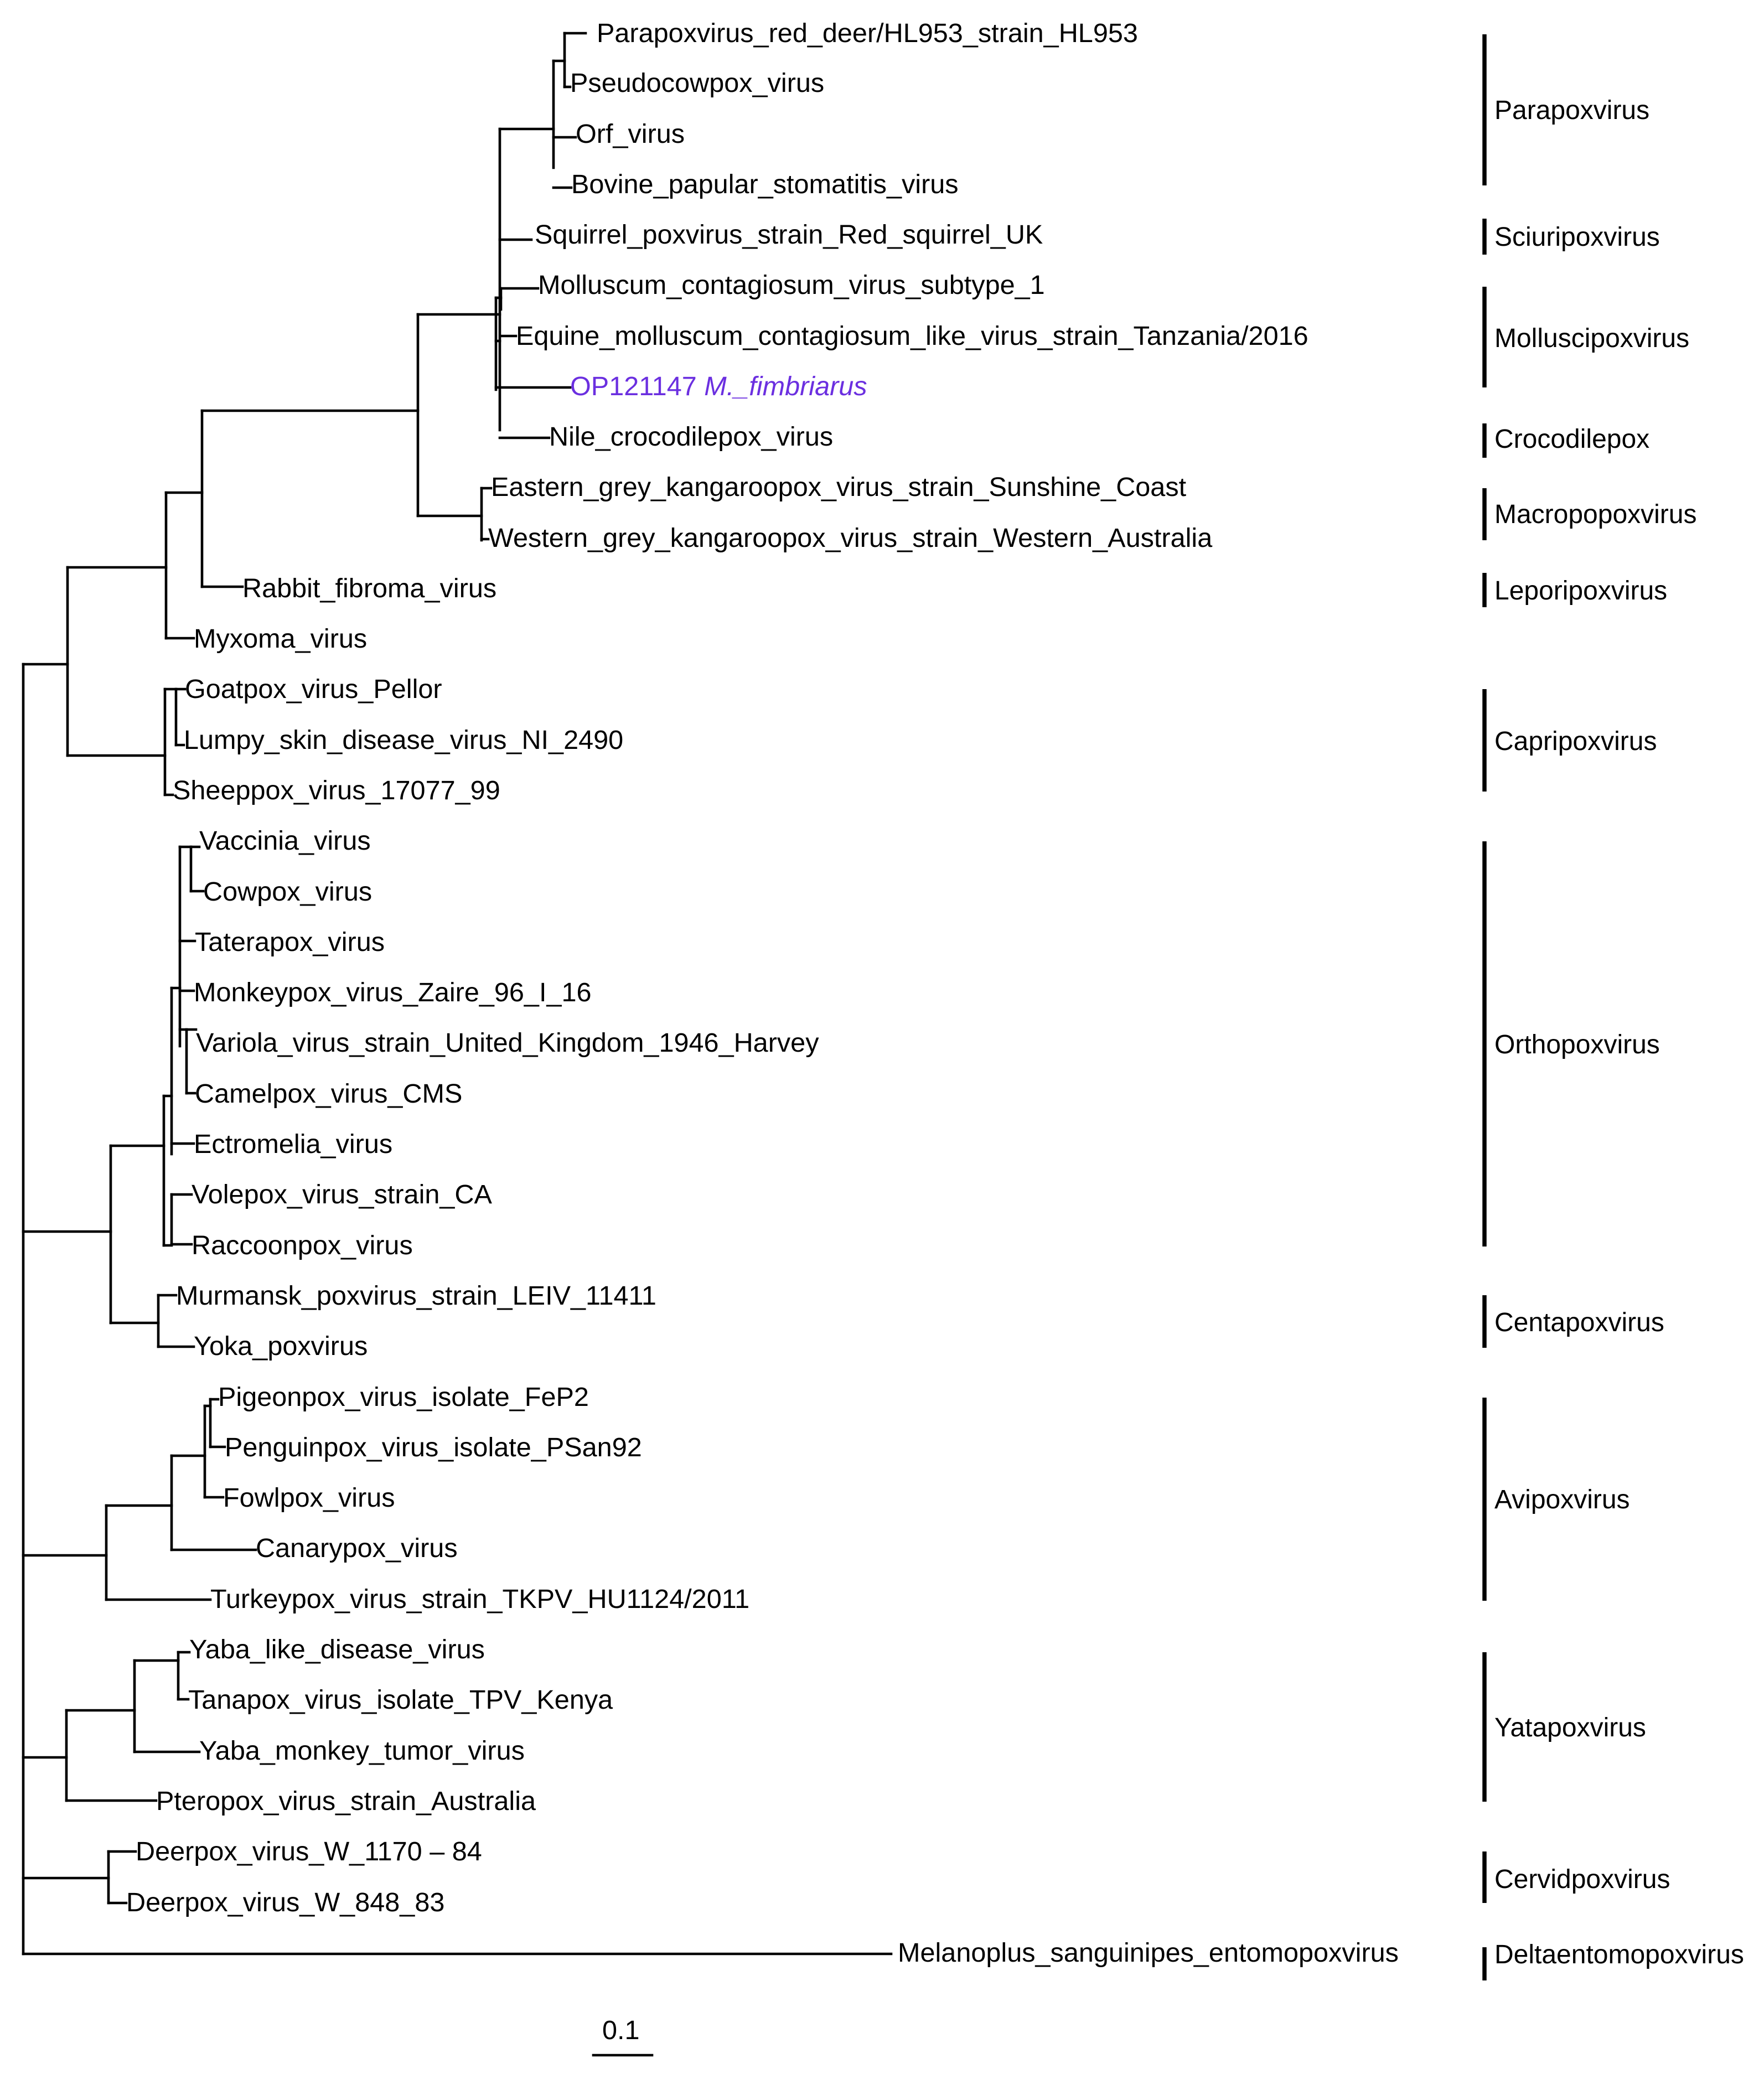  Describe the element at coordinates (1576, 742) in the screenshot. I see `clade-label: Capripoxvirus` at that location.